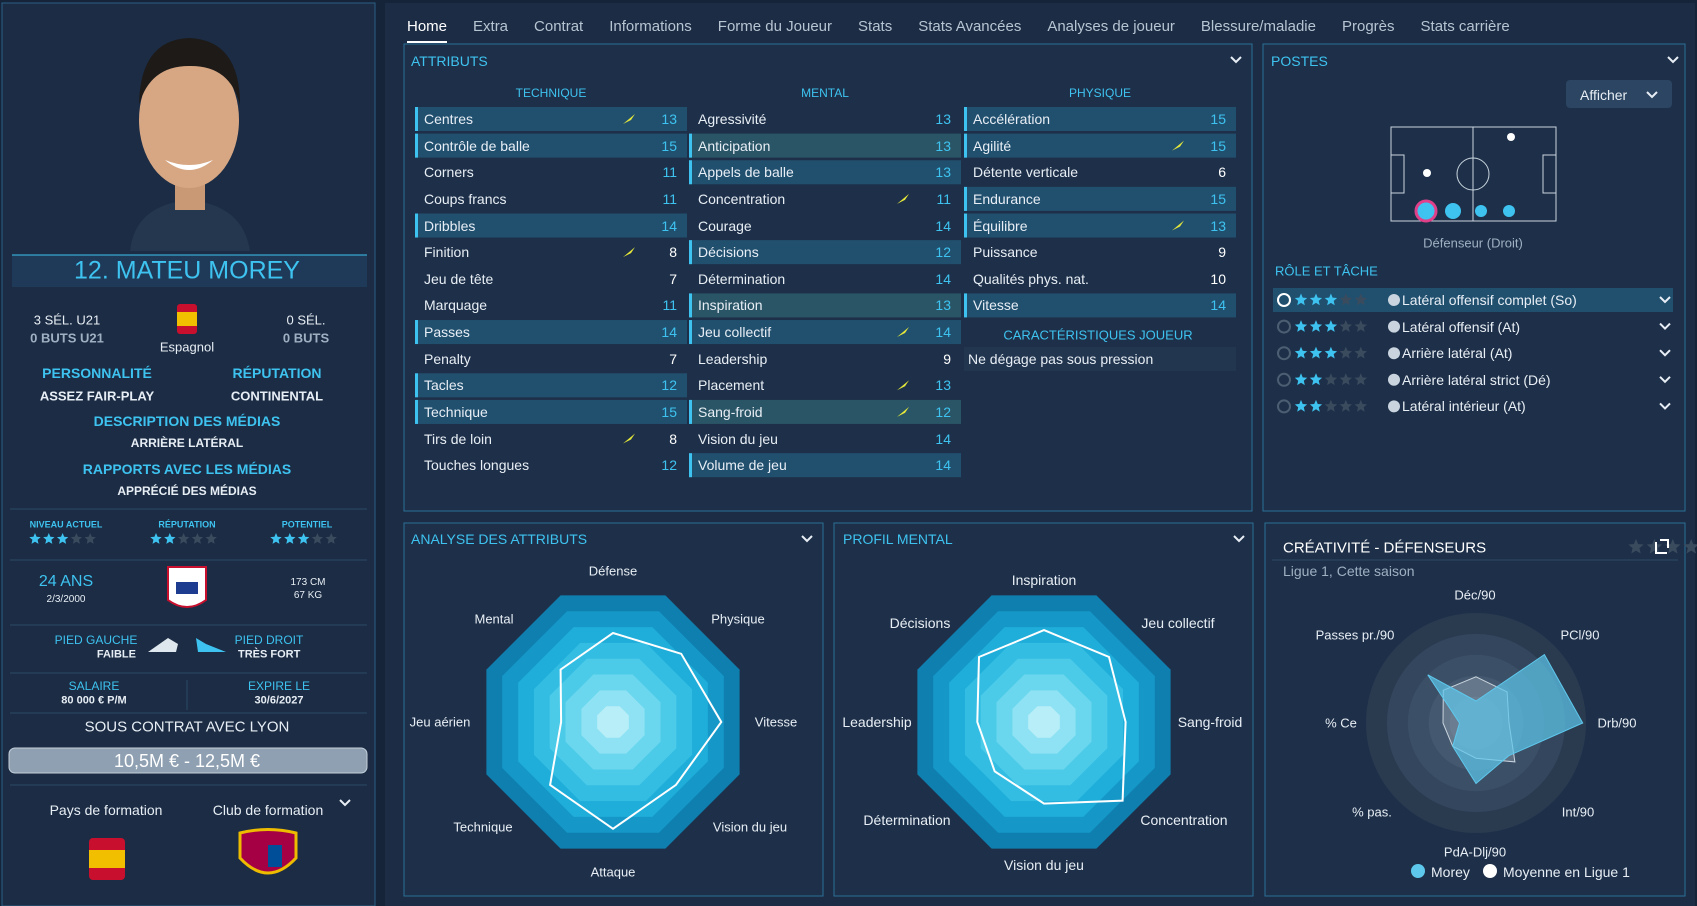 This screenshot has height=906, width=1697. I want to click on attribute-name: Passes, so click(447, 332).